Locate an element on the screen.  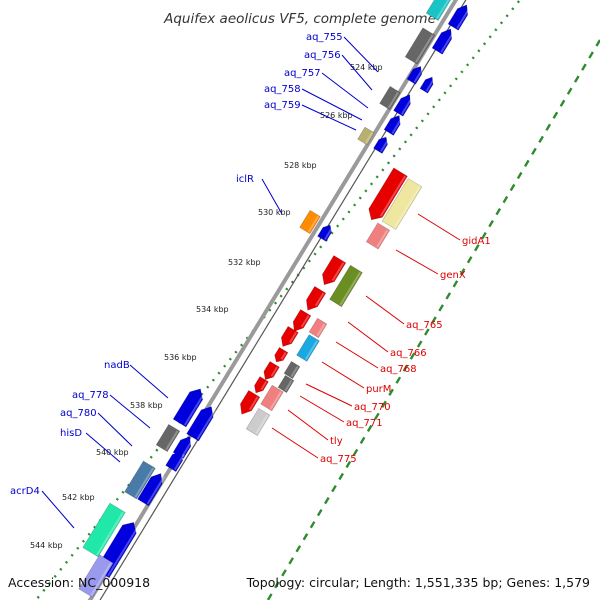
kbp-tick-label: 530 kbp is located at coordinates (274, 212).